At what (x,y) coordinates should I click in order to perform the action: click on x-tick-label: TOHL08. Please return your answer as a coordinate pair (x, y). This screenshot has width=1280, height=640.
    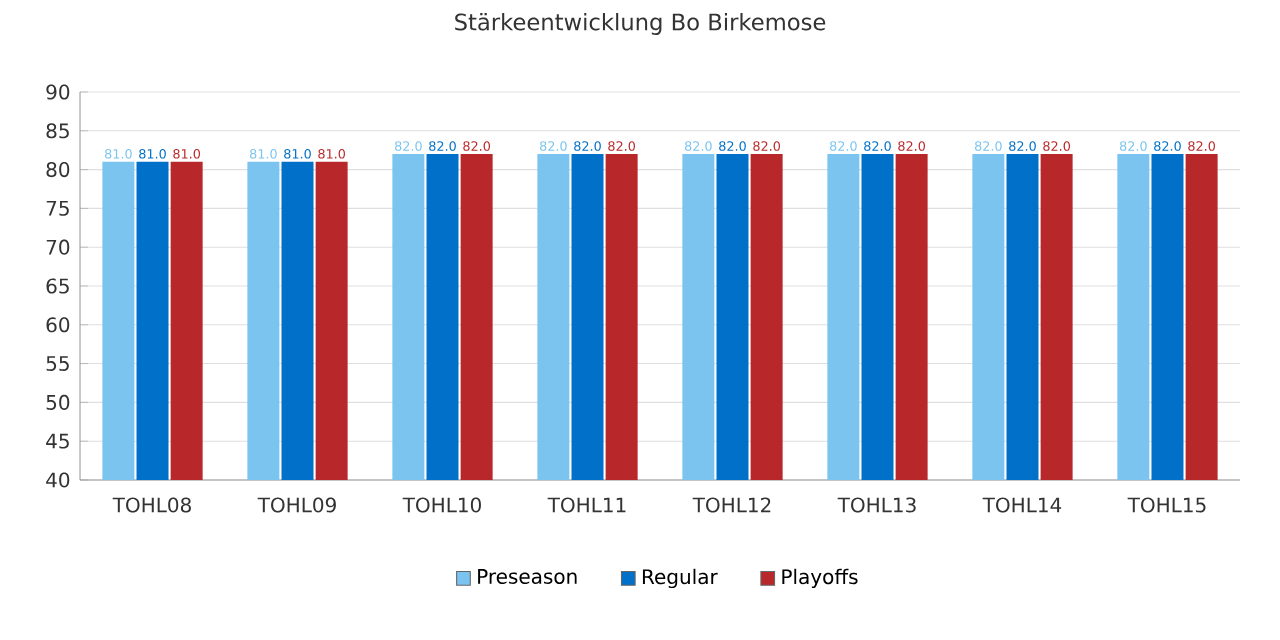
    Looking at the image, I should click on (151, 505).